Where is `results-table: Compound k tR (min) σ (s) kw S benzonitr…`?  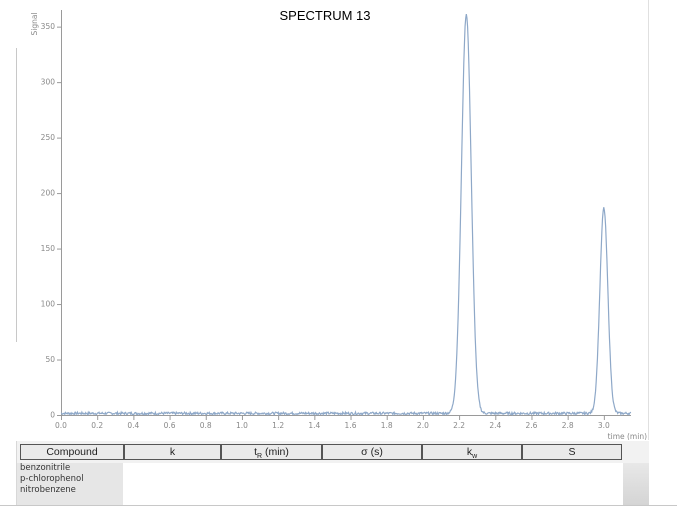
results-table: Compound k tR (min) σ (s) kw S benzonitr… is located at coordinates (332, 473).